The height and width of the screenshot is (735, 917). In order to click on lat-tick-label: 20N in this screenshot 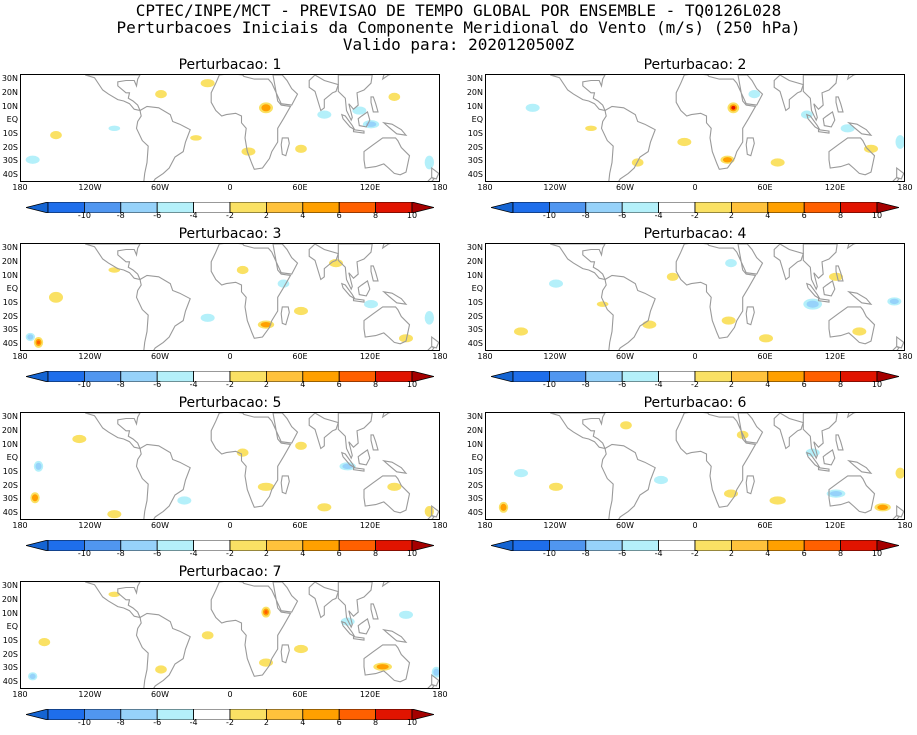, I will do `click(474, 431)`.